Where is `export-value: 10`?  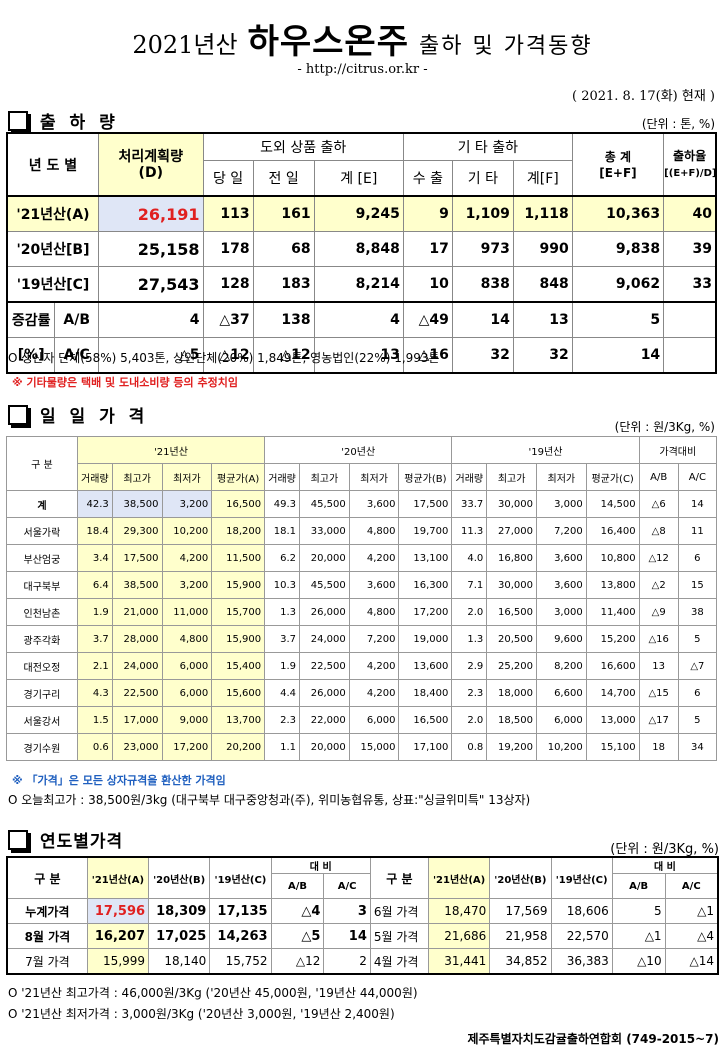
export-value: 10 is located at coordinates (427, 284).